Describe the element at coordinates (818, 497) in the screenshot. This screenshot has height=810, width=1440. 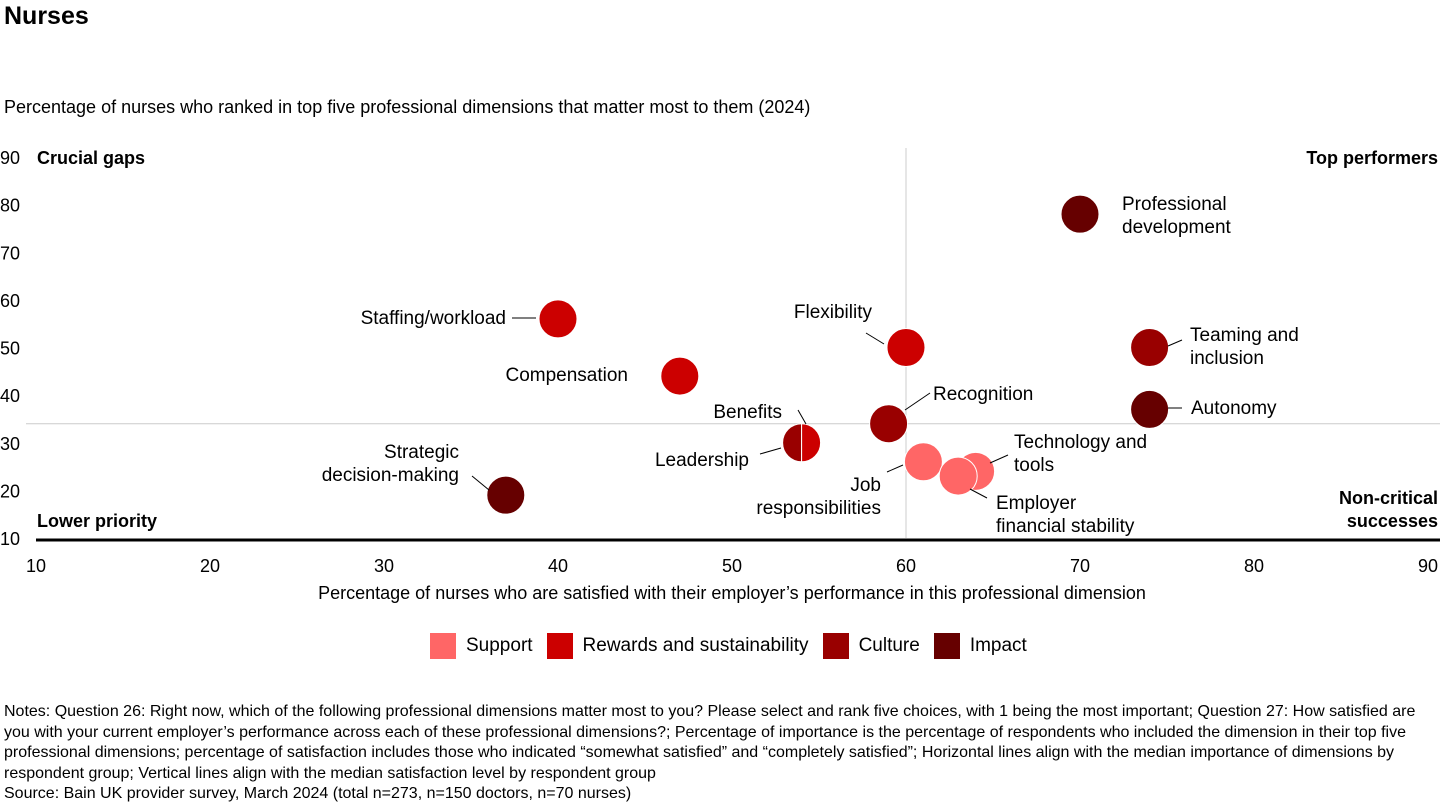
I see `point-label: Job responsibilities` at that location.